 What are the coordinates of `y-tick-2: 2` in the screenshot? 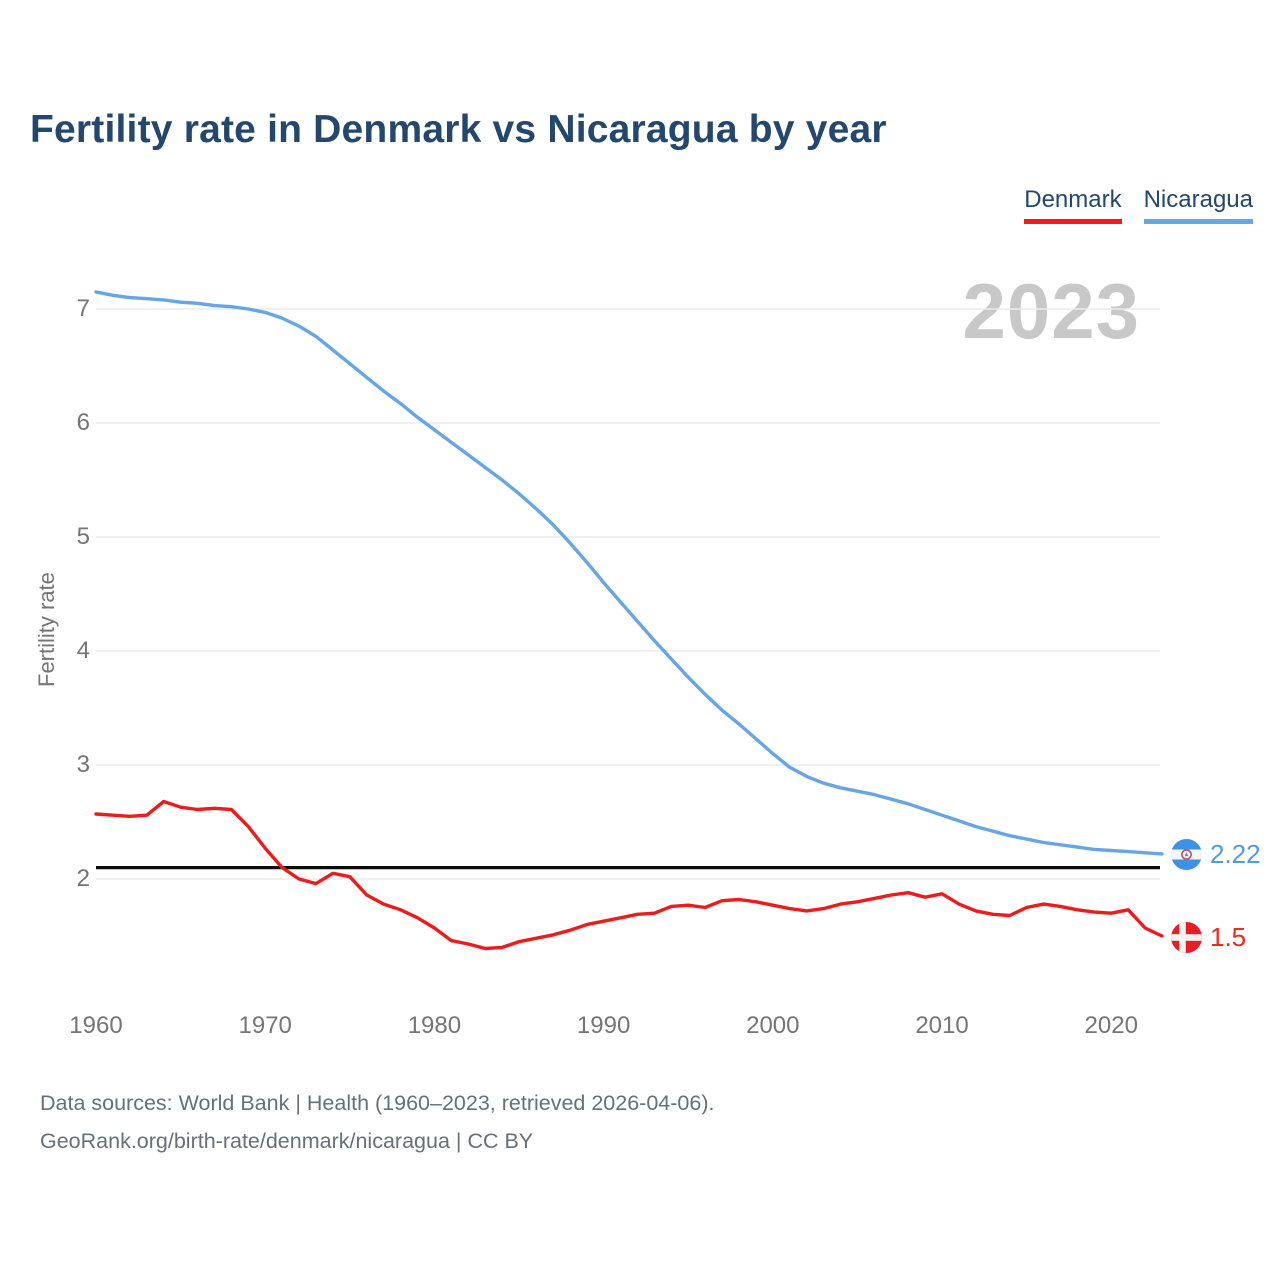 It's located at (83, 878).